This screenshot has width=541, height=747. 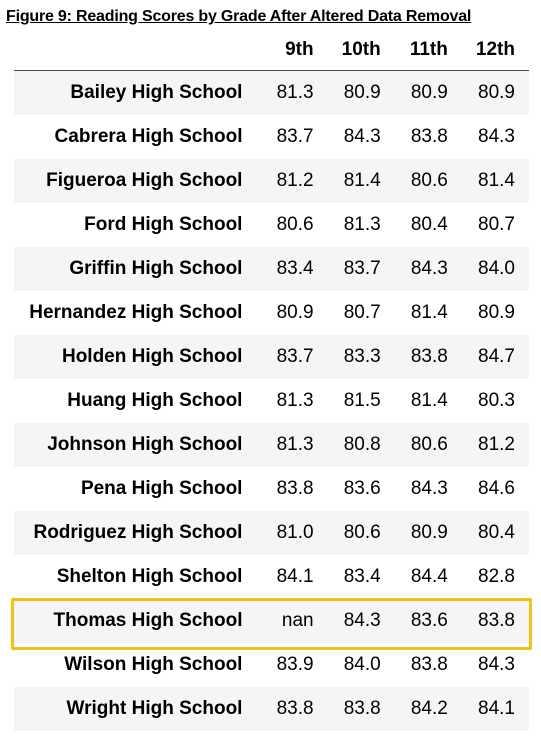 What do you see at coordinates (295, 312) in the screenshot?
I see `score-cell-9th: 80.9` at bounding box center [295, 312].